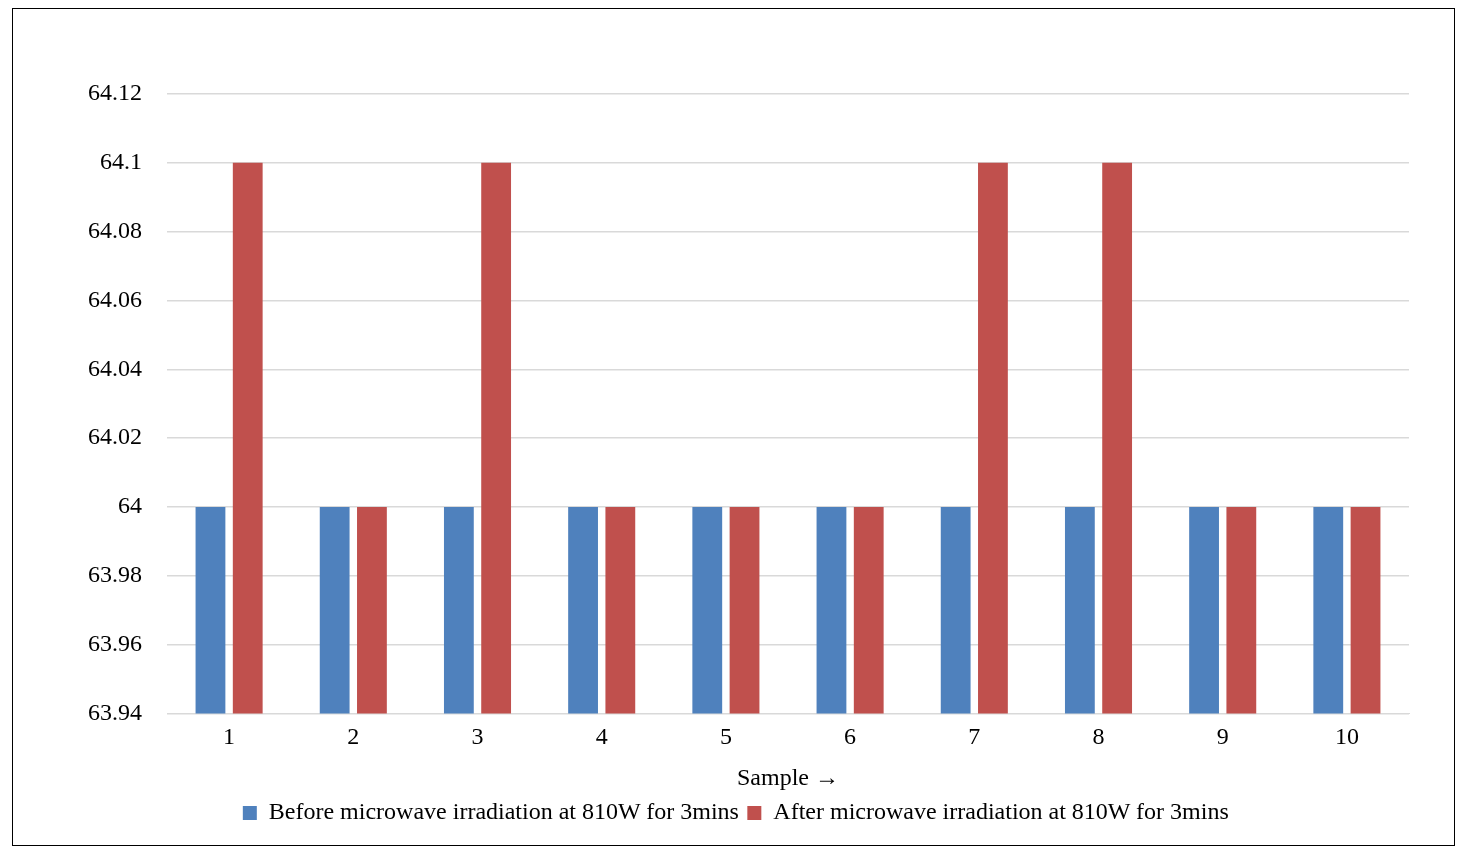 This screenshot has height=846, width=1457. What do you see at coordinates (115, 367) in the screenshot?
I see `y-tick-label: 64.04` at bounding box center [115, 367].